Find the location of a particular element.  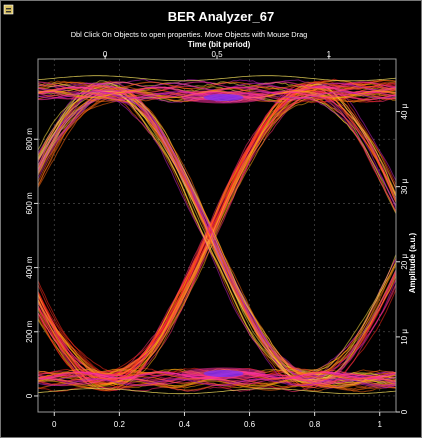

bottom-tick-label-3: 0.6 is located at coordinates (250, 424).